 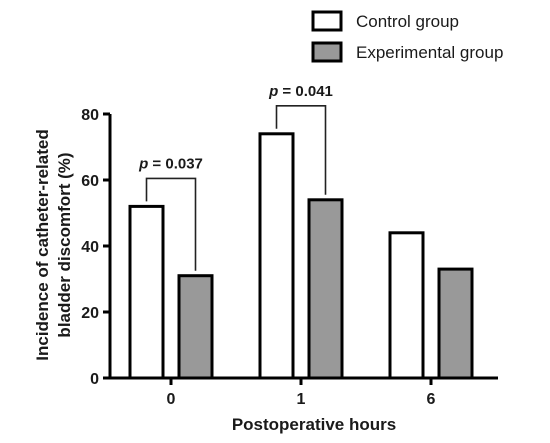 What do you see at coordinates (90, 115) in the screenshot?
I see `y-tick-label: 80` at bounding box center [90, 115].